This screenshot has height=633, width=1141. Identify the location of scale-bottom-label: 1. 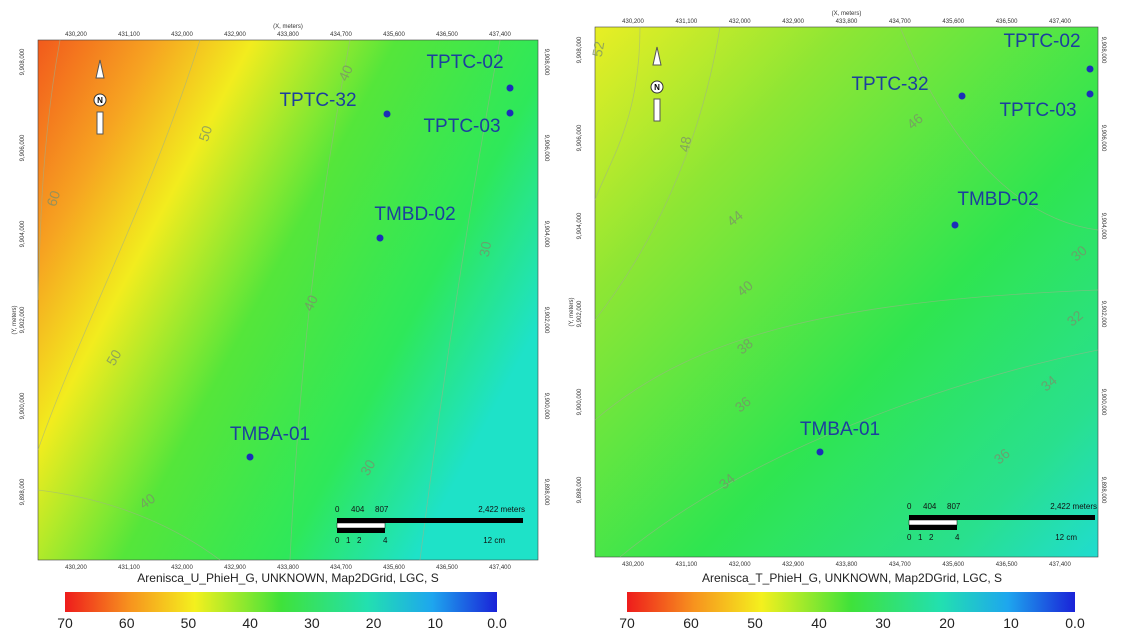
(920, 537).